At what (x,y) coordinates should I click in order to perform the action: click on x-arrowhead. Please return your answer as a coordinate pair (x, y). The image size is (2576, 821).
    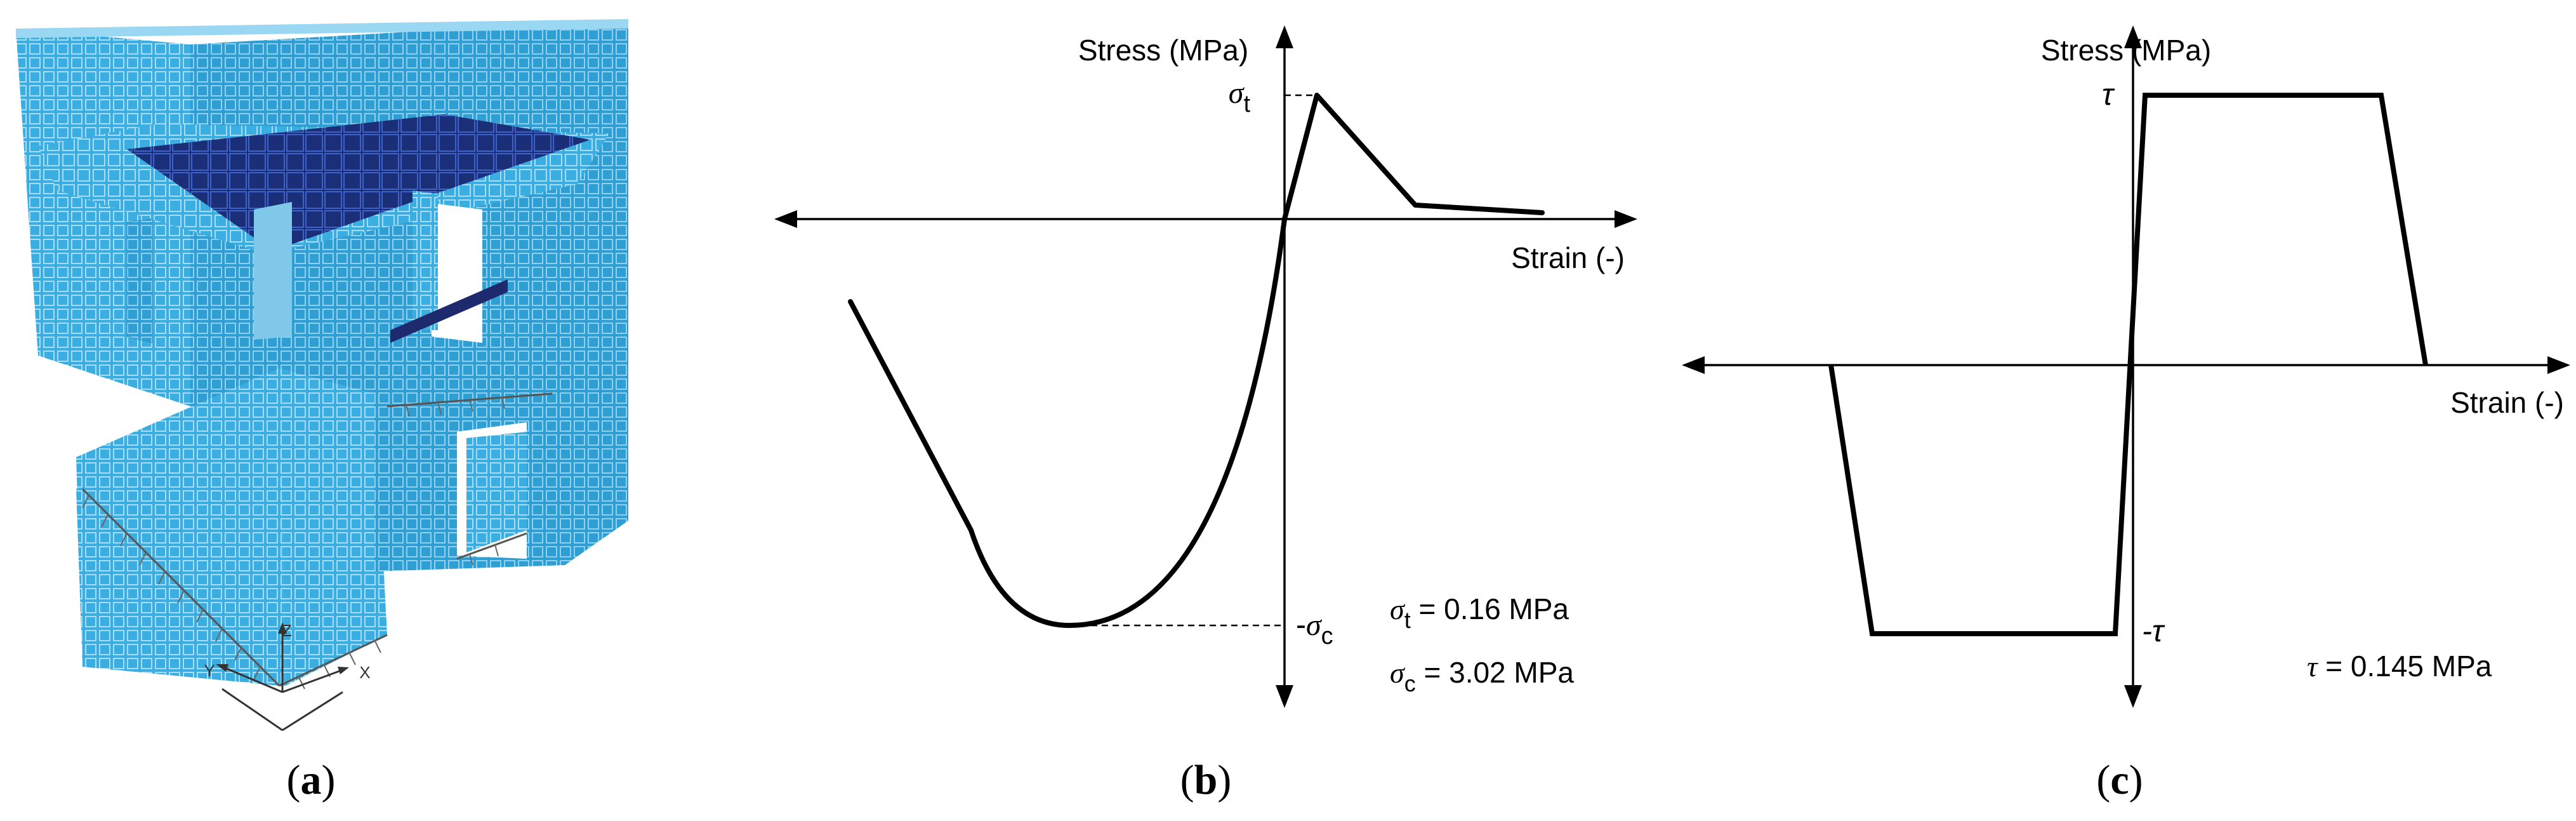
    Looking at the image, I should click on (344, 670).